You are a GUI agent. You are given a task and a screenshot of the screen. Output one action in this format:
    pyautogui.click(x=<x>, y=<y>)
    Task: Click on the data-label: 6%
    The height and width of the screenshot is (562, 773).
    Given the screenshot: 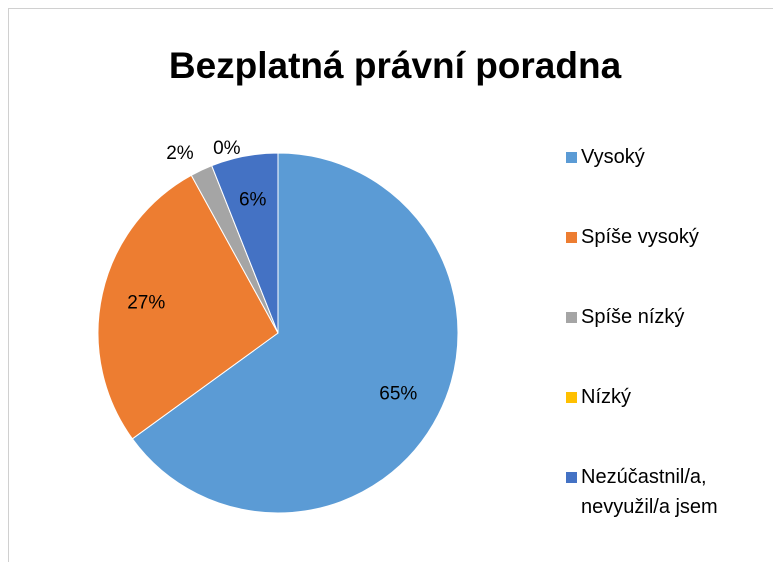 What is the action you would take?
    pyautogui.click(x=253, y=199)
    